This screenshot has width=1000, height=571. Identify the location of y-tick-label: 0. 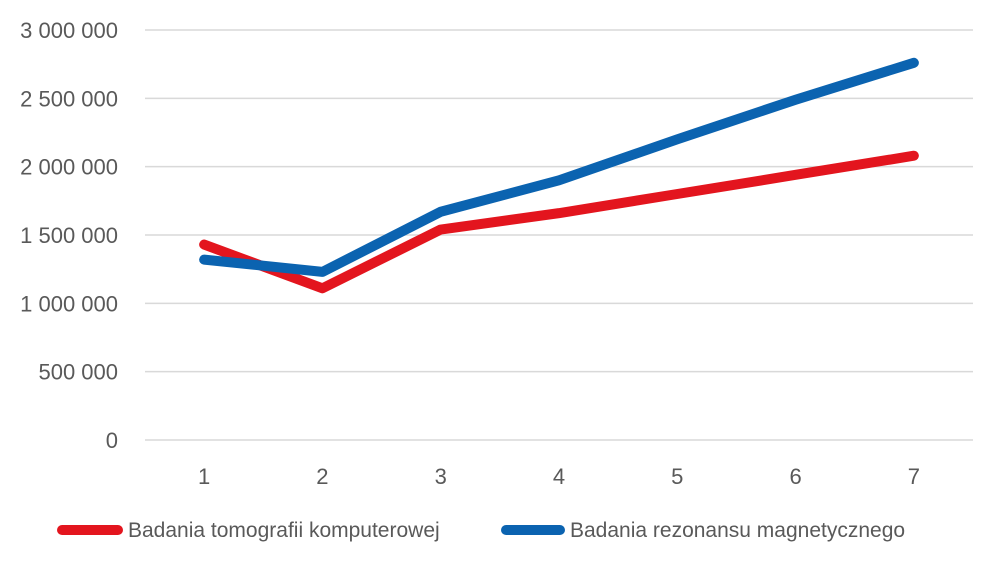
(112, 440).